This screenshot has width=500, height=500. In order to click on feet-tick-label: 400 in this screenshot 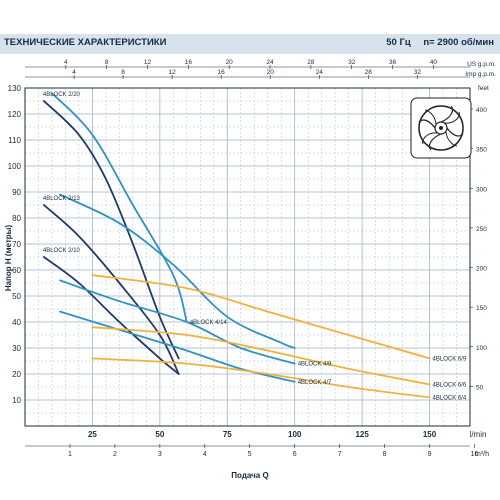, I will do `click(481, 110)`.